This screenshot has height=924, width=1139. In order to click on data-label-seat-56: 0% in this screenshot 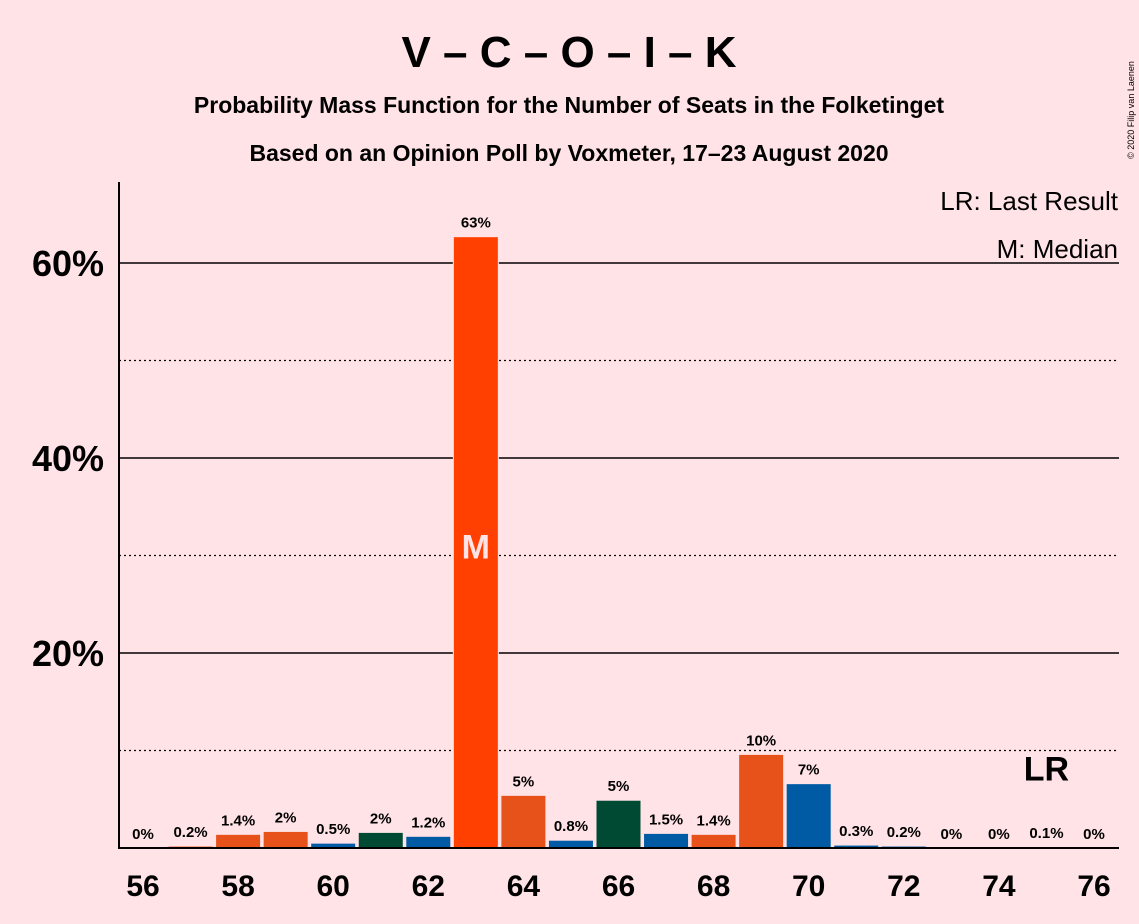, I will do `click(143, 834)`.